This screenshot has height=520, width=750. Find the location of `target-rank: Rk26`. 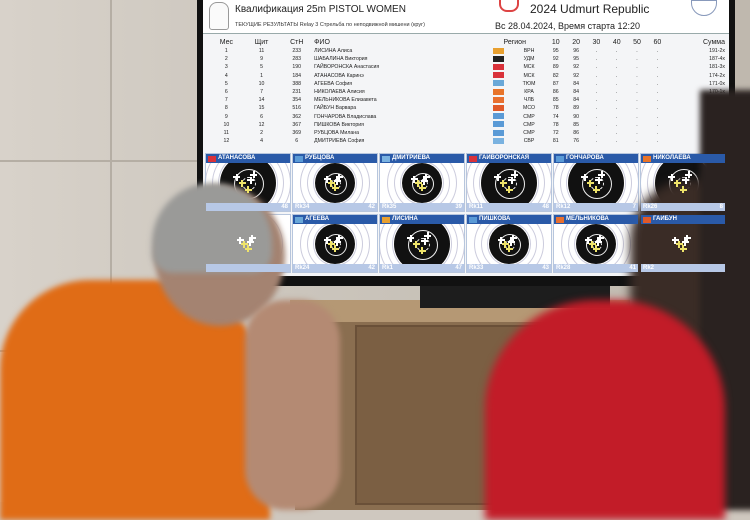

target-rank: Rk26 is located at coordinates (650, 207).